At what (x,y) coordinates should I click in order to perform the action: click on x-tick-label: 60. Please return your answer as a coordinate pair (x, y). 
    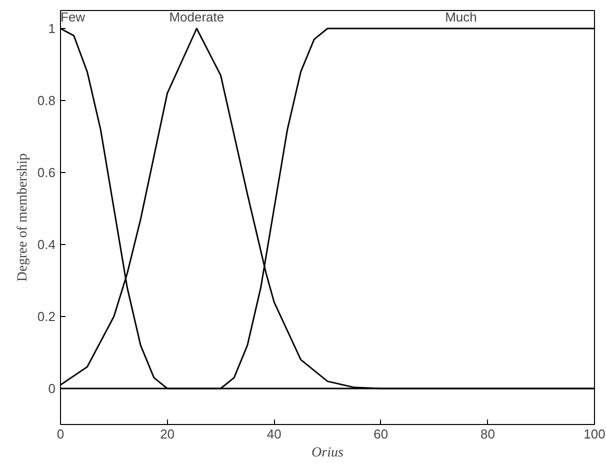
    Looking at the image, I should click on (381, 434).